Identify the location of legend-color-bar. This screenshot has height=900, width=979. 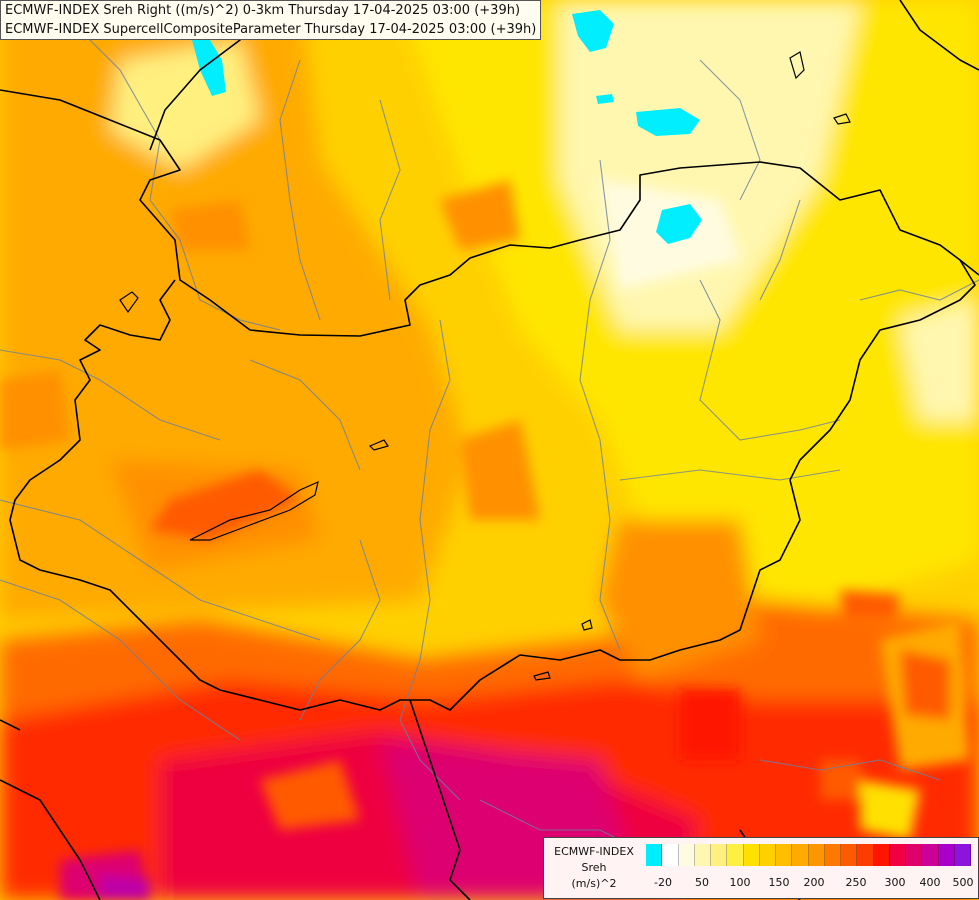
(808, 855).